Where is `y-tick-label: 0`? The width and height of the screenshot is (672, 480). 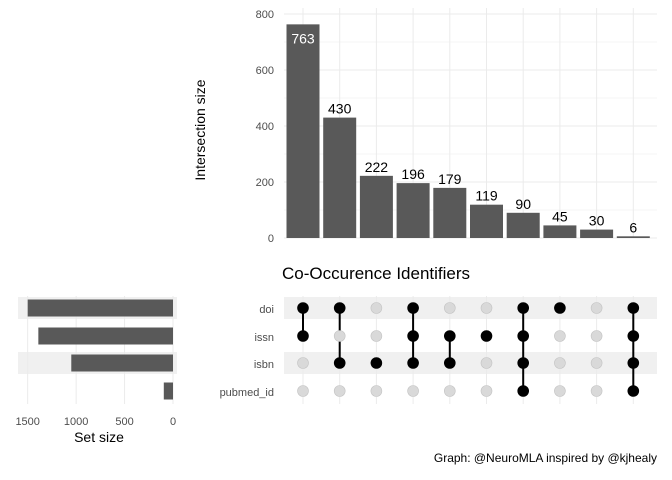 y-tick-label: 0 is located at coordinates (271, 239).